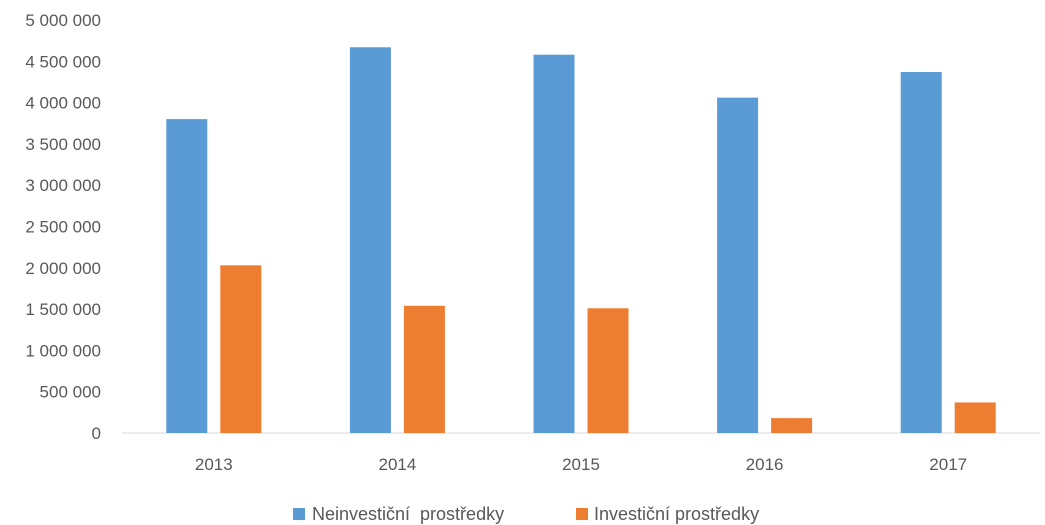  Describe the element at coordinates (63, 309) in the screenshot. I see `y-tick-label: 1 500 000` at that location.